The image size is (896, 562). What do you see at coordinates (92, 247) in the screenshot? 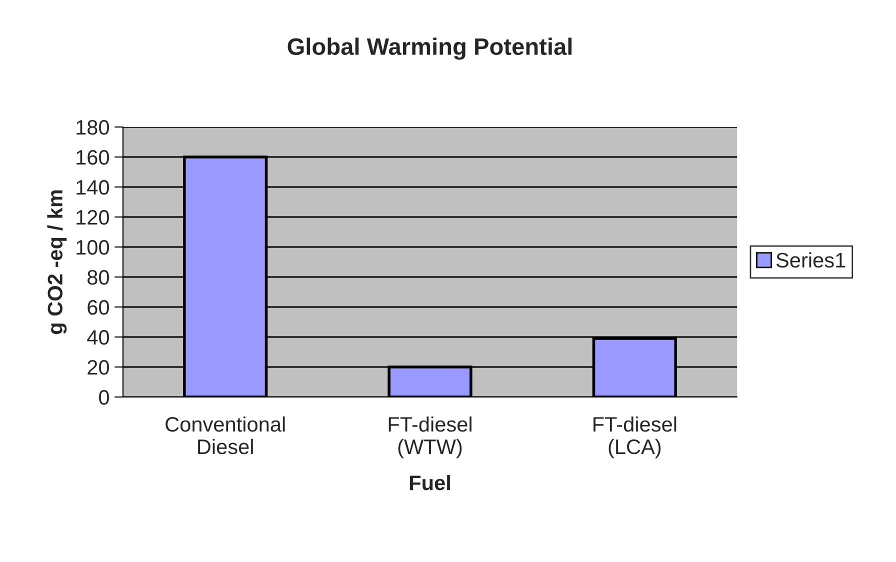
I see `y-tick-label: 100` at bounding box center [92, 247].